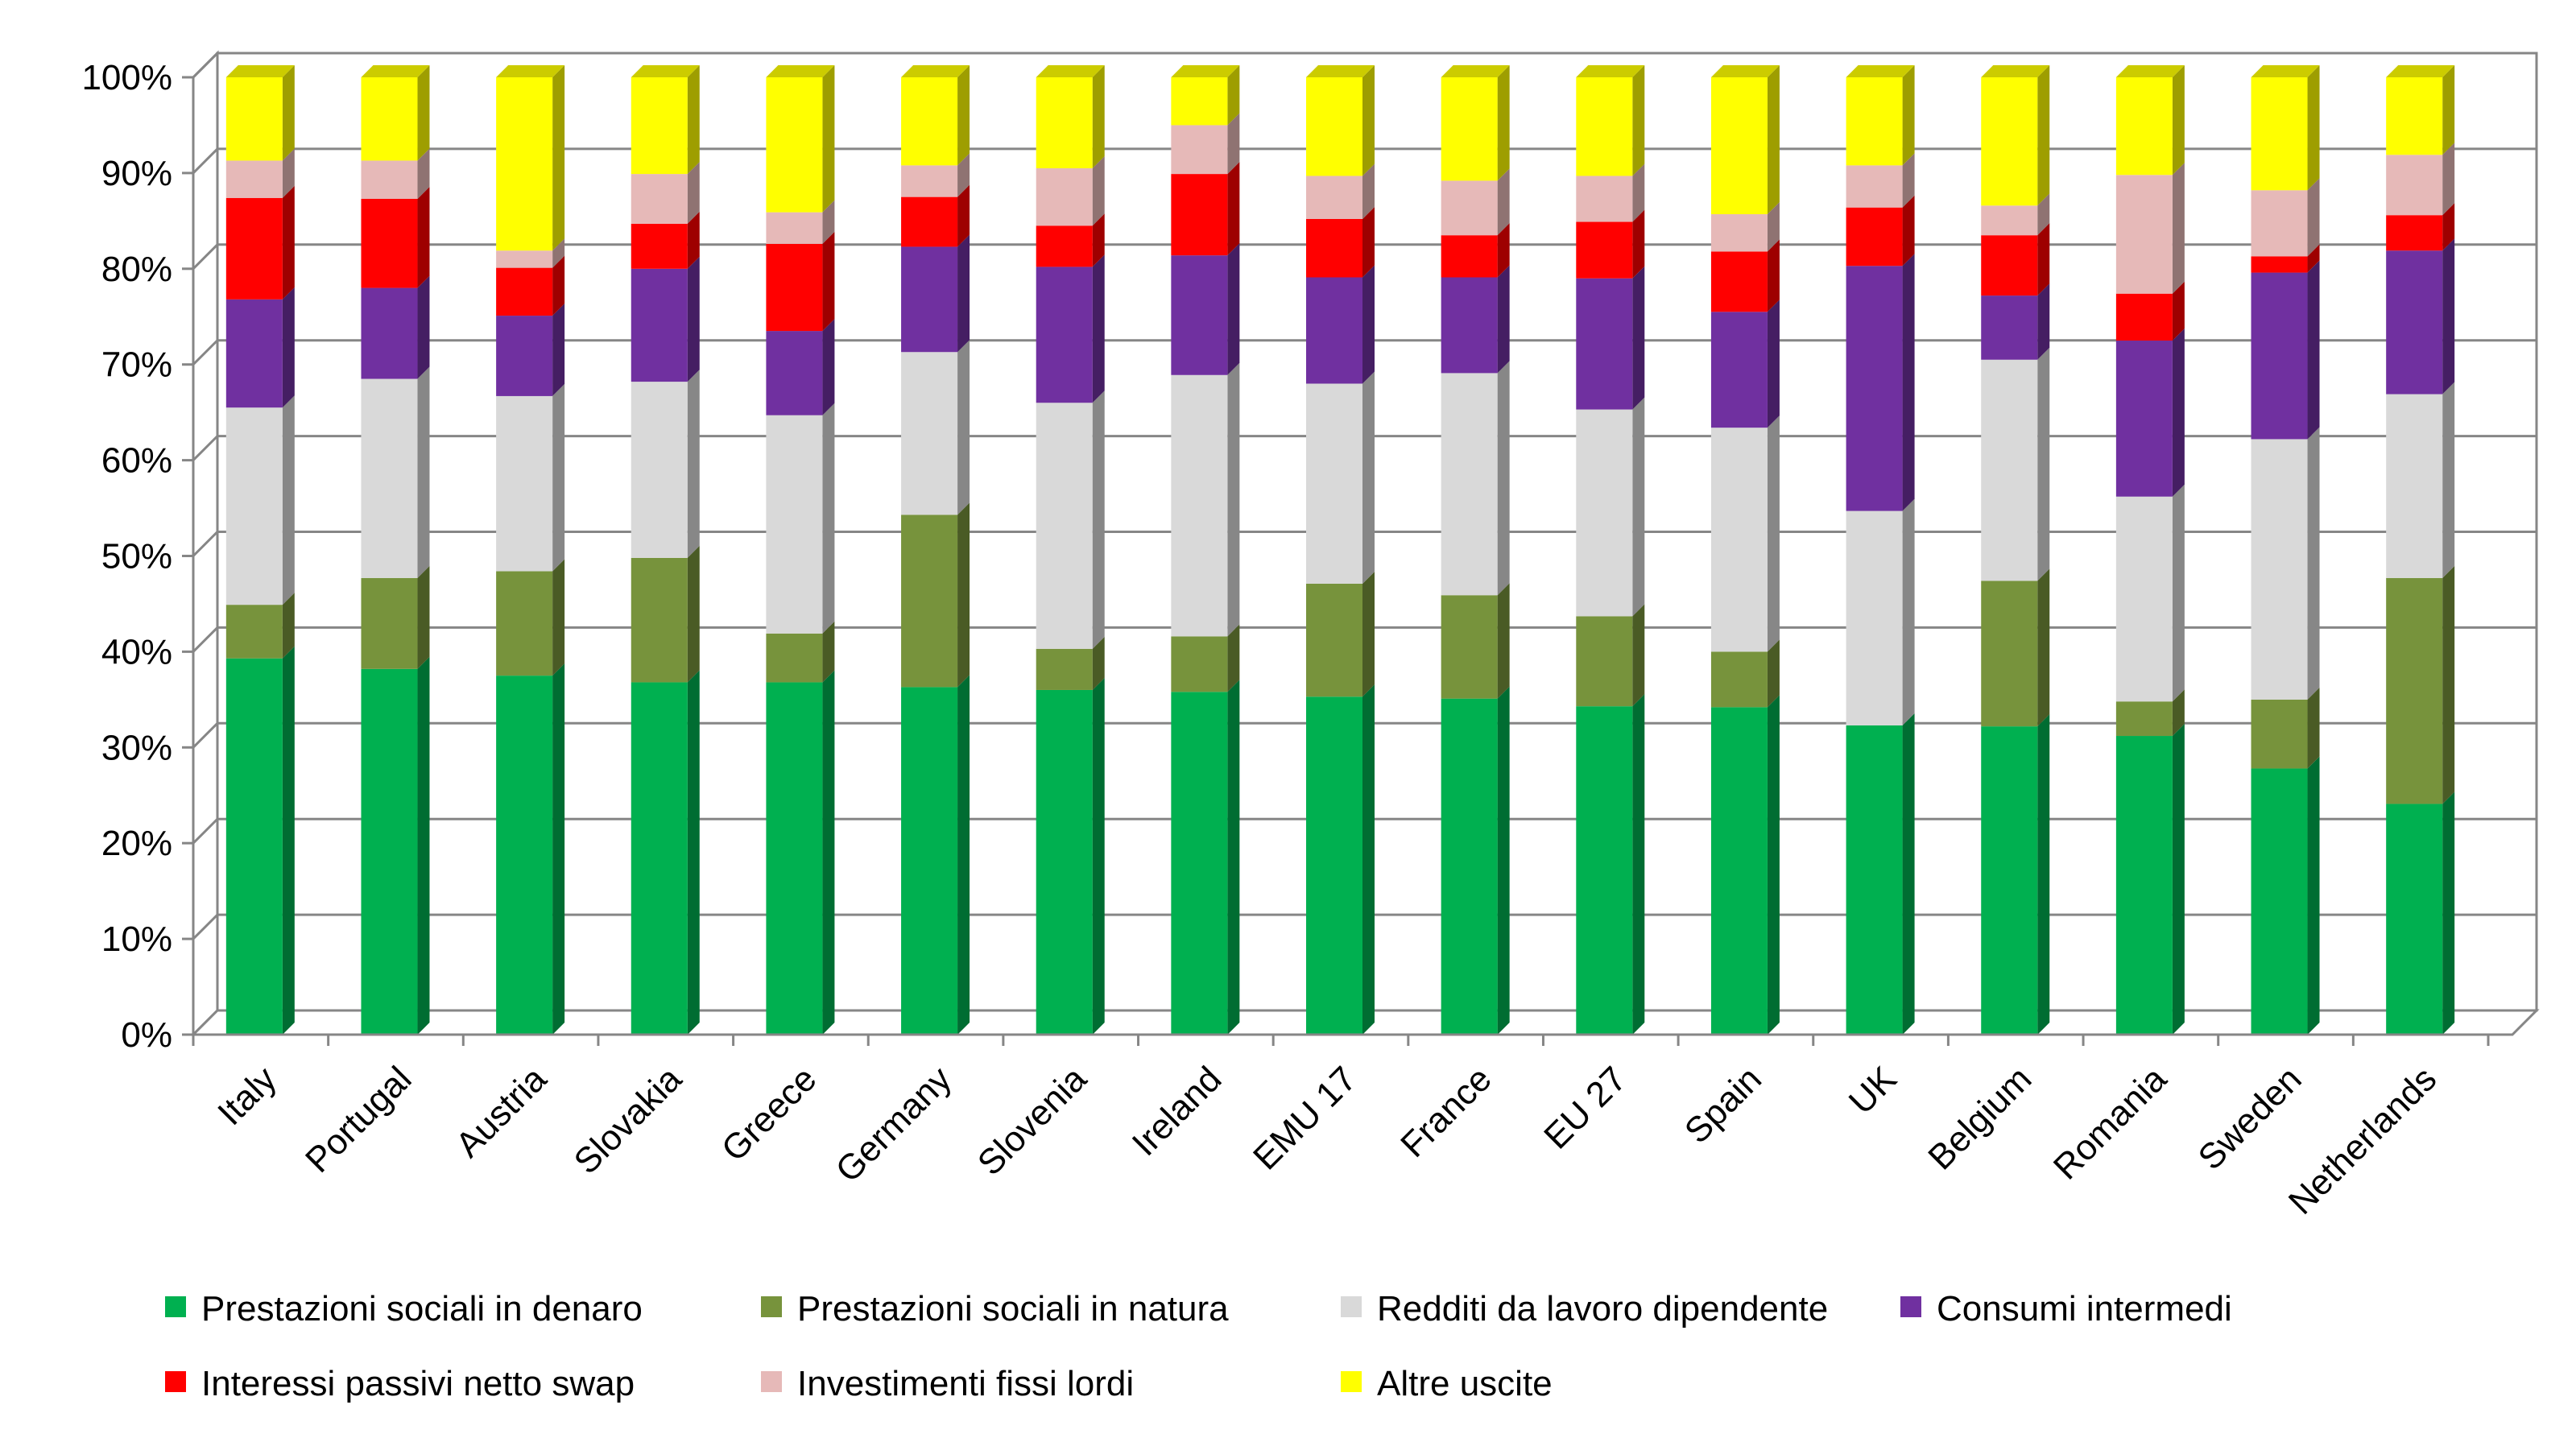 Image resolution: width=2576 pixels, height=1438 pixels. What do you see at coordinates (136, 365) in the screenshot?
I see `y-tick-label: 70%` at bounding box center [136, 365].